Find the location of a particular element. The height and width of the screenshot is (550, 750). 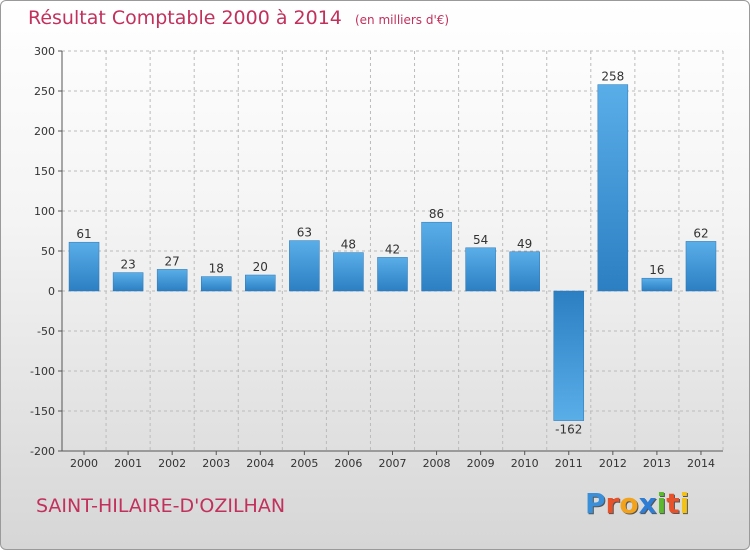

x-tick-label: 2006 is located at coordinates (348, 463).